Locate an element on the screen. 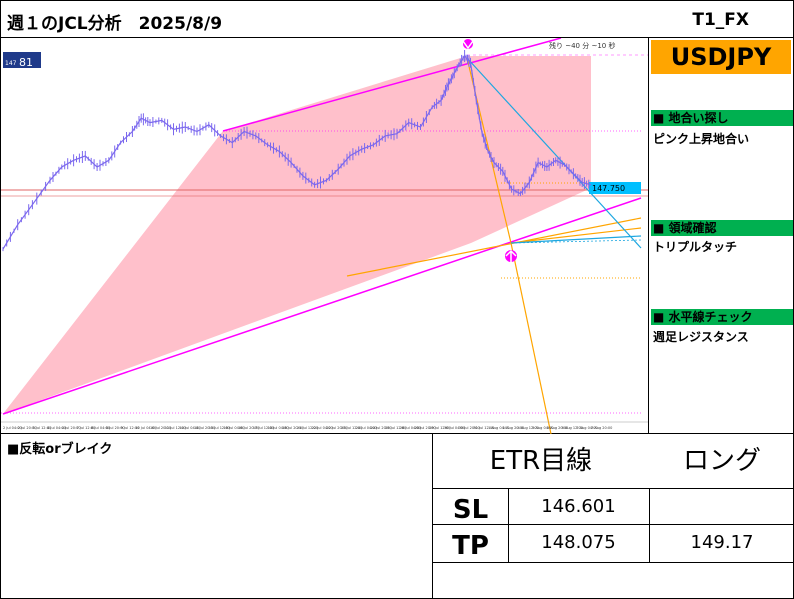 This screenshot has width=794, height=599. orange-projection-line is located at coordinates (531, 338).